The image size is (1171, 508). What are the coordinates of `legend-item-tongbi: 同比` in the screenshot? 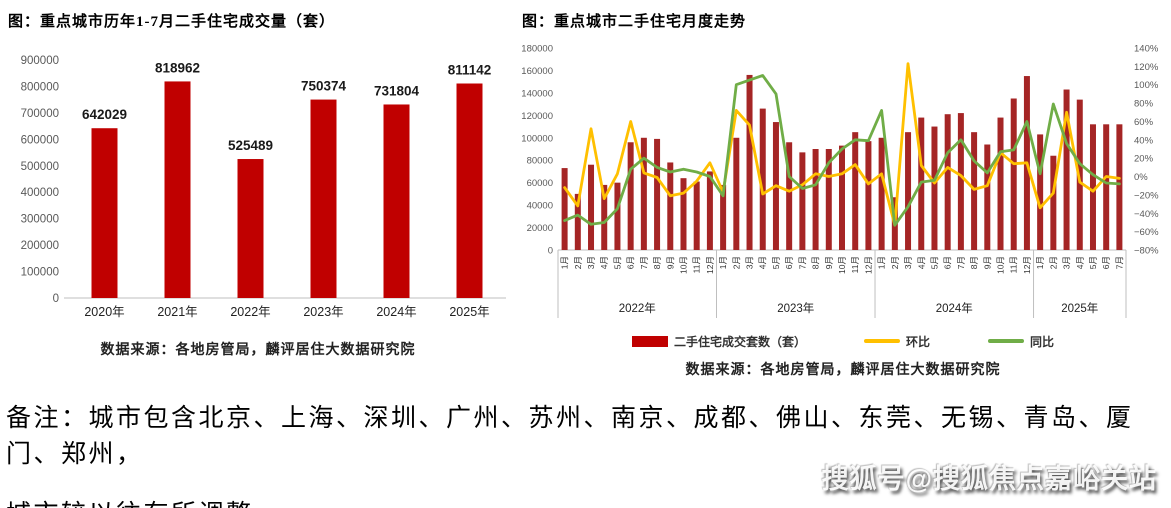 It's located at (1021, 341).